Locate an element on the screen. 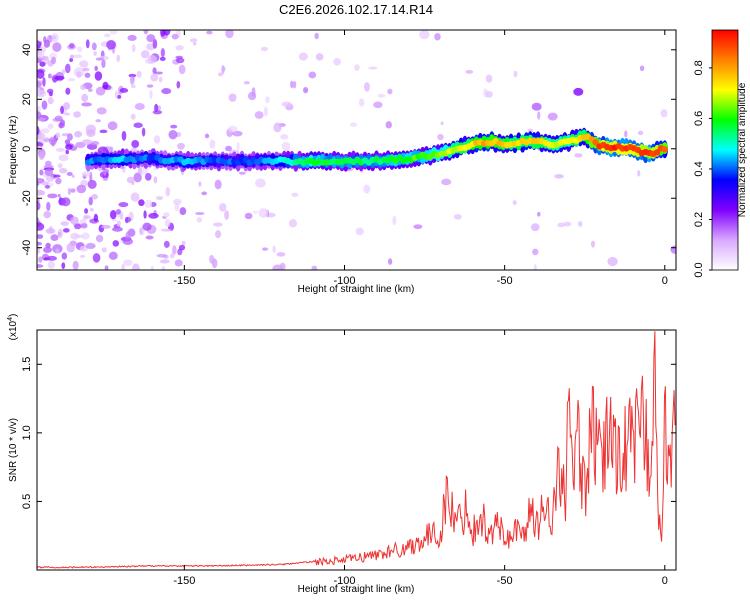  heatmap-y-axis-label: Frequency (Hz) is located at coordinates (13, 150).